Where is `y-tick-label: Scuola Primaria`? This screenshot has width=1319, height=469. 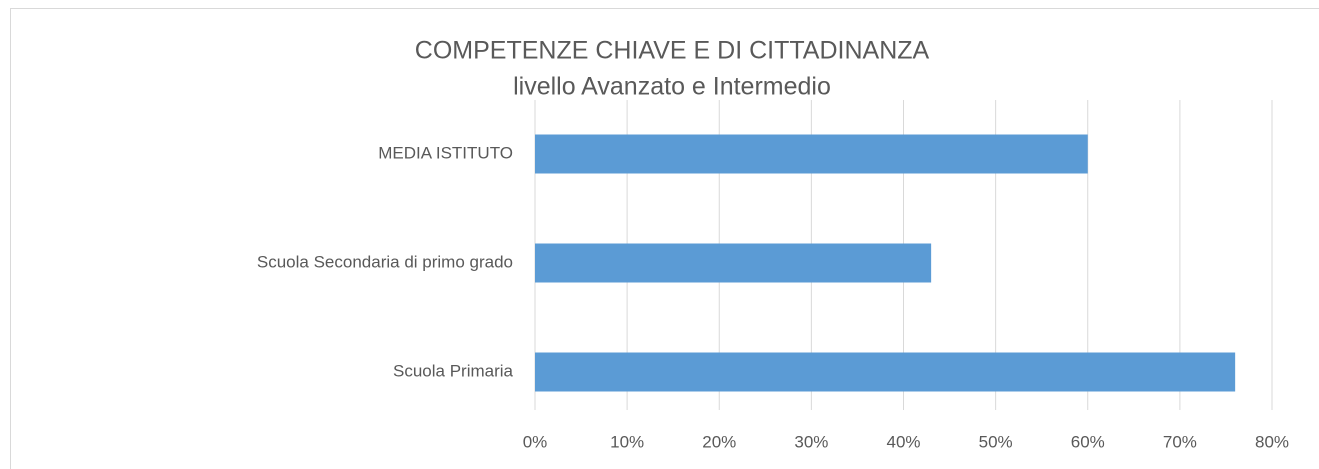 y-tick-label: Scuola Primaria is located at coordinates (453, 370).